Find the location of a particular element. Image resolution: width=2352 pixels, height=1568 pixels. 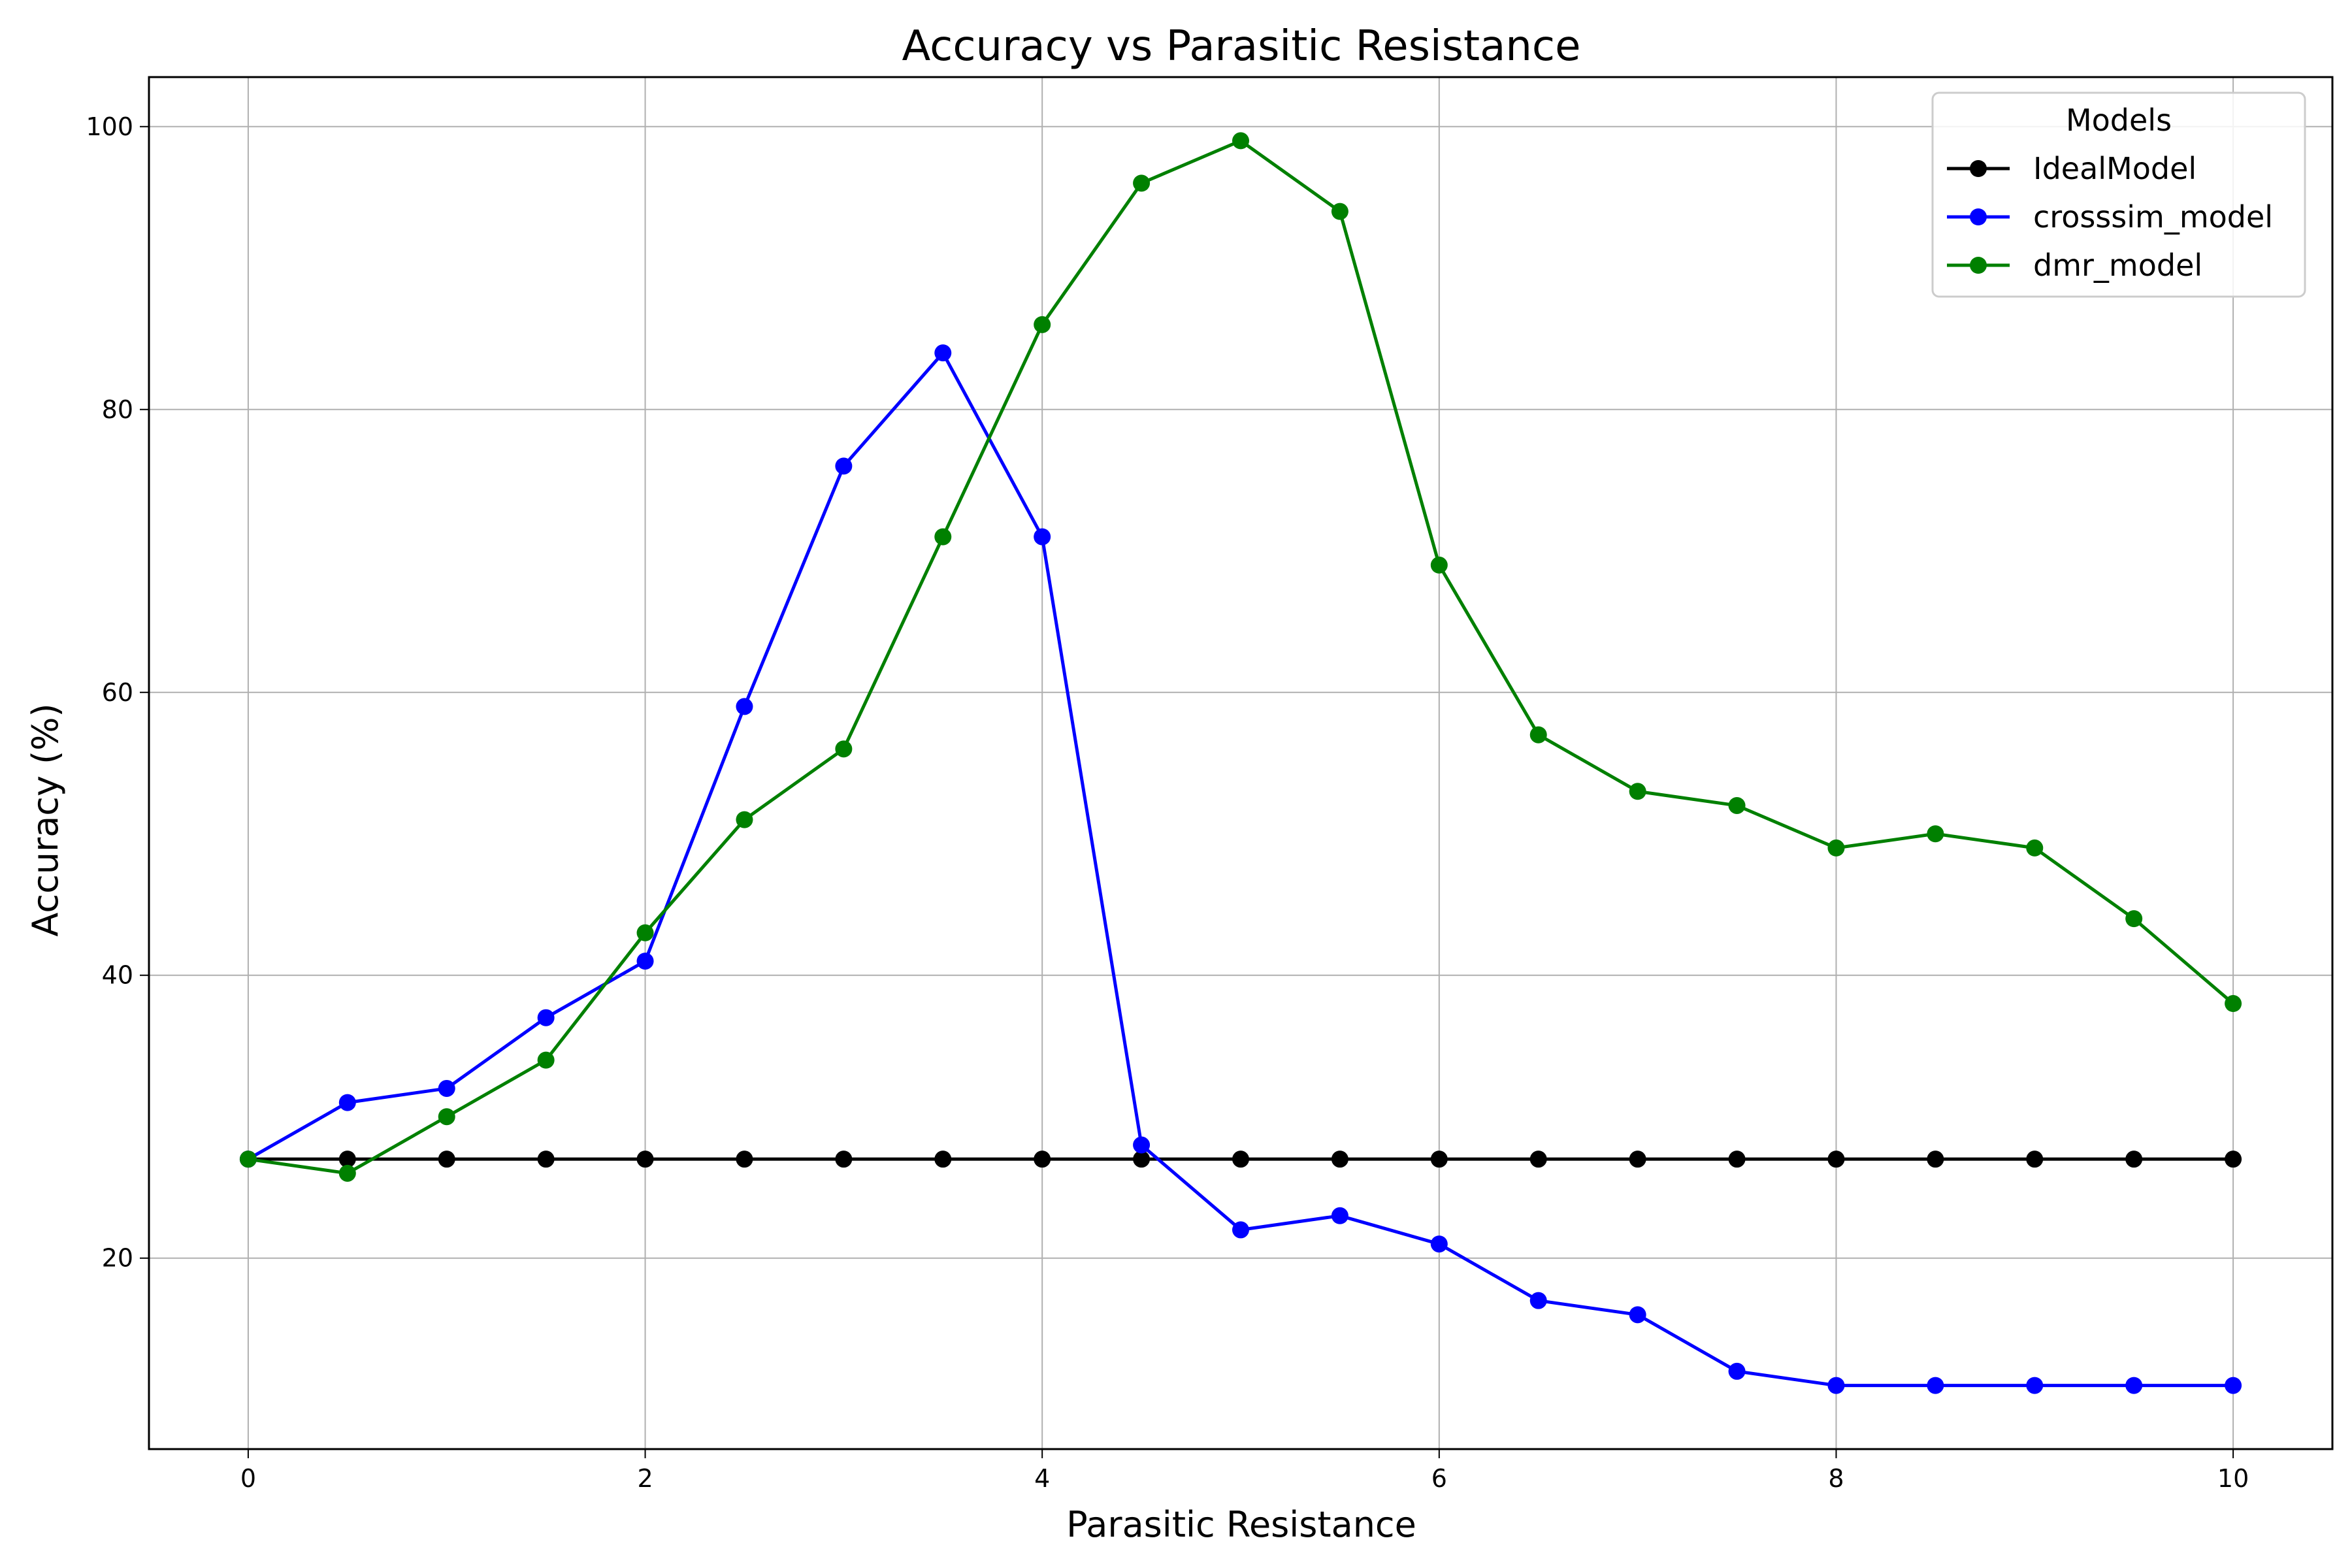

y-tick-label: 60 is located at coordinates (117, 692).